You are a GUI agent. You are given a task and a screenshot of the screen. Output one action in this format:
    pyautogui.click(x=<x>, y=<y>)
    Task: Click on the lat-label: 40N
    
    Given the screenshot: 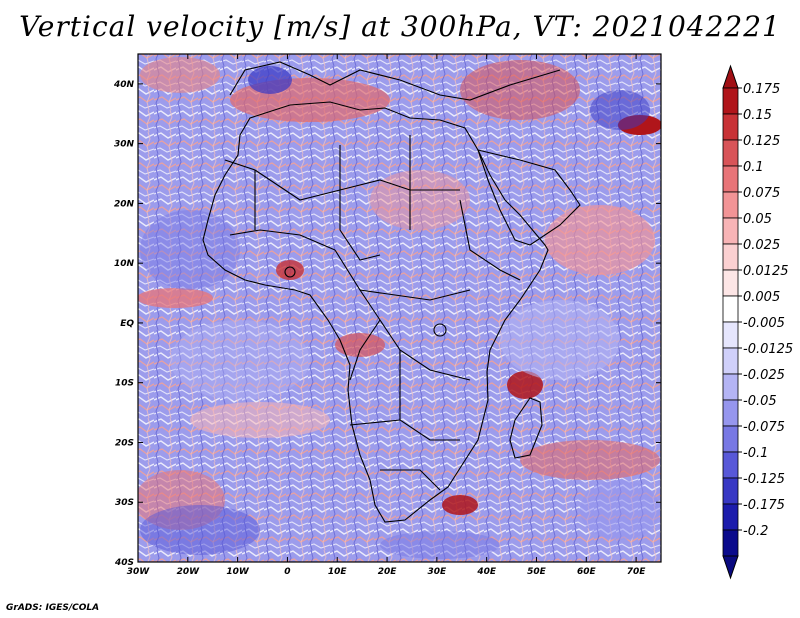 What is the action you would take?
    pyautogui.click(x=124, y=85)
    